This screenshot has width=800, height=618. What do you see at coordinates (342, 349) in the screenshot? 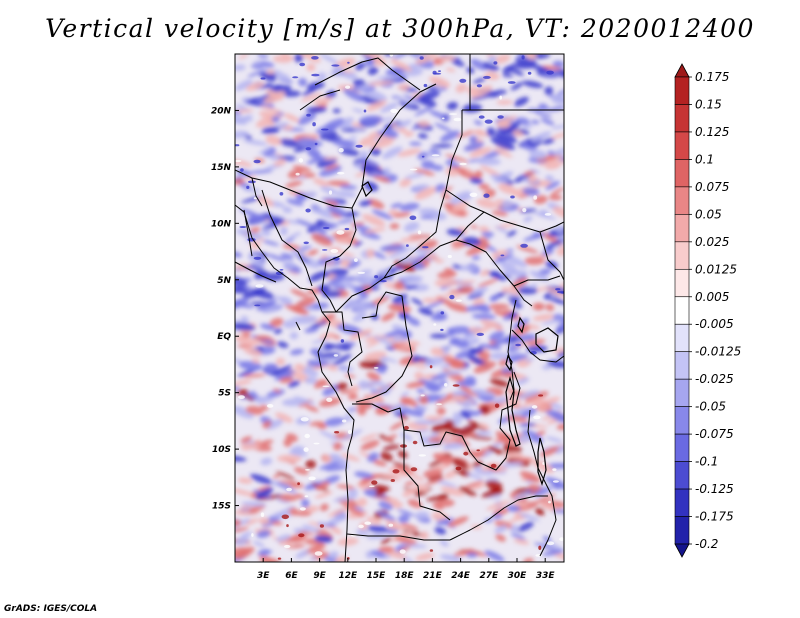
I see `border-gabon-congo` at bounding box center [342, 349].